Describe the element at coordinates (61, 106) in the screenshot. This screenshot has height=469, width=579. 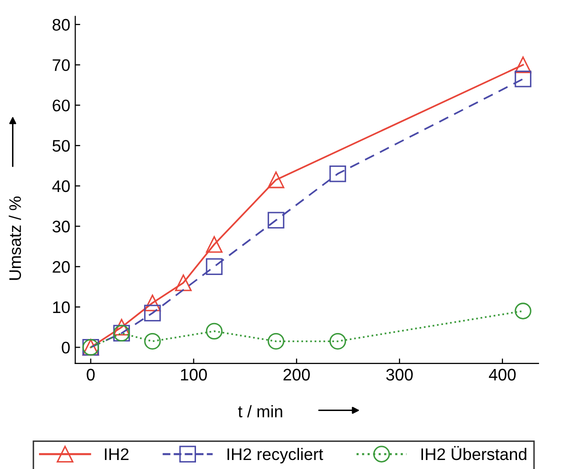
I see `y-tick-label: 60` at that location.